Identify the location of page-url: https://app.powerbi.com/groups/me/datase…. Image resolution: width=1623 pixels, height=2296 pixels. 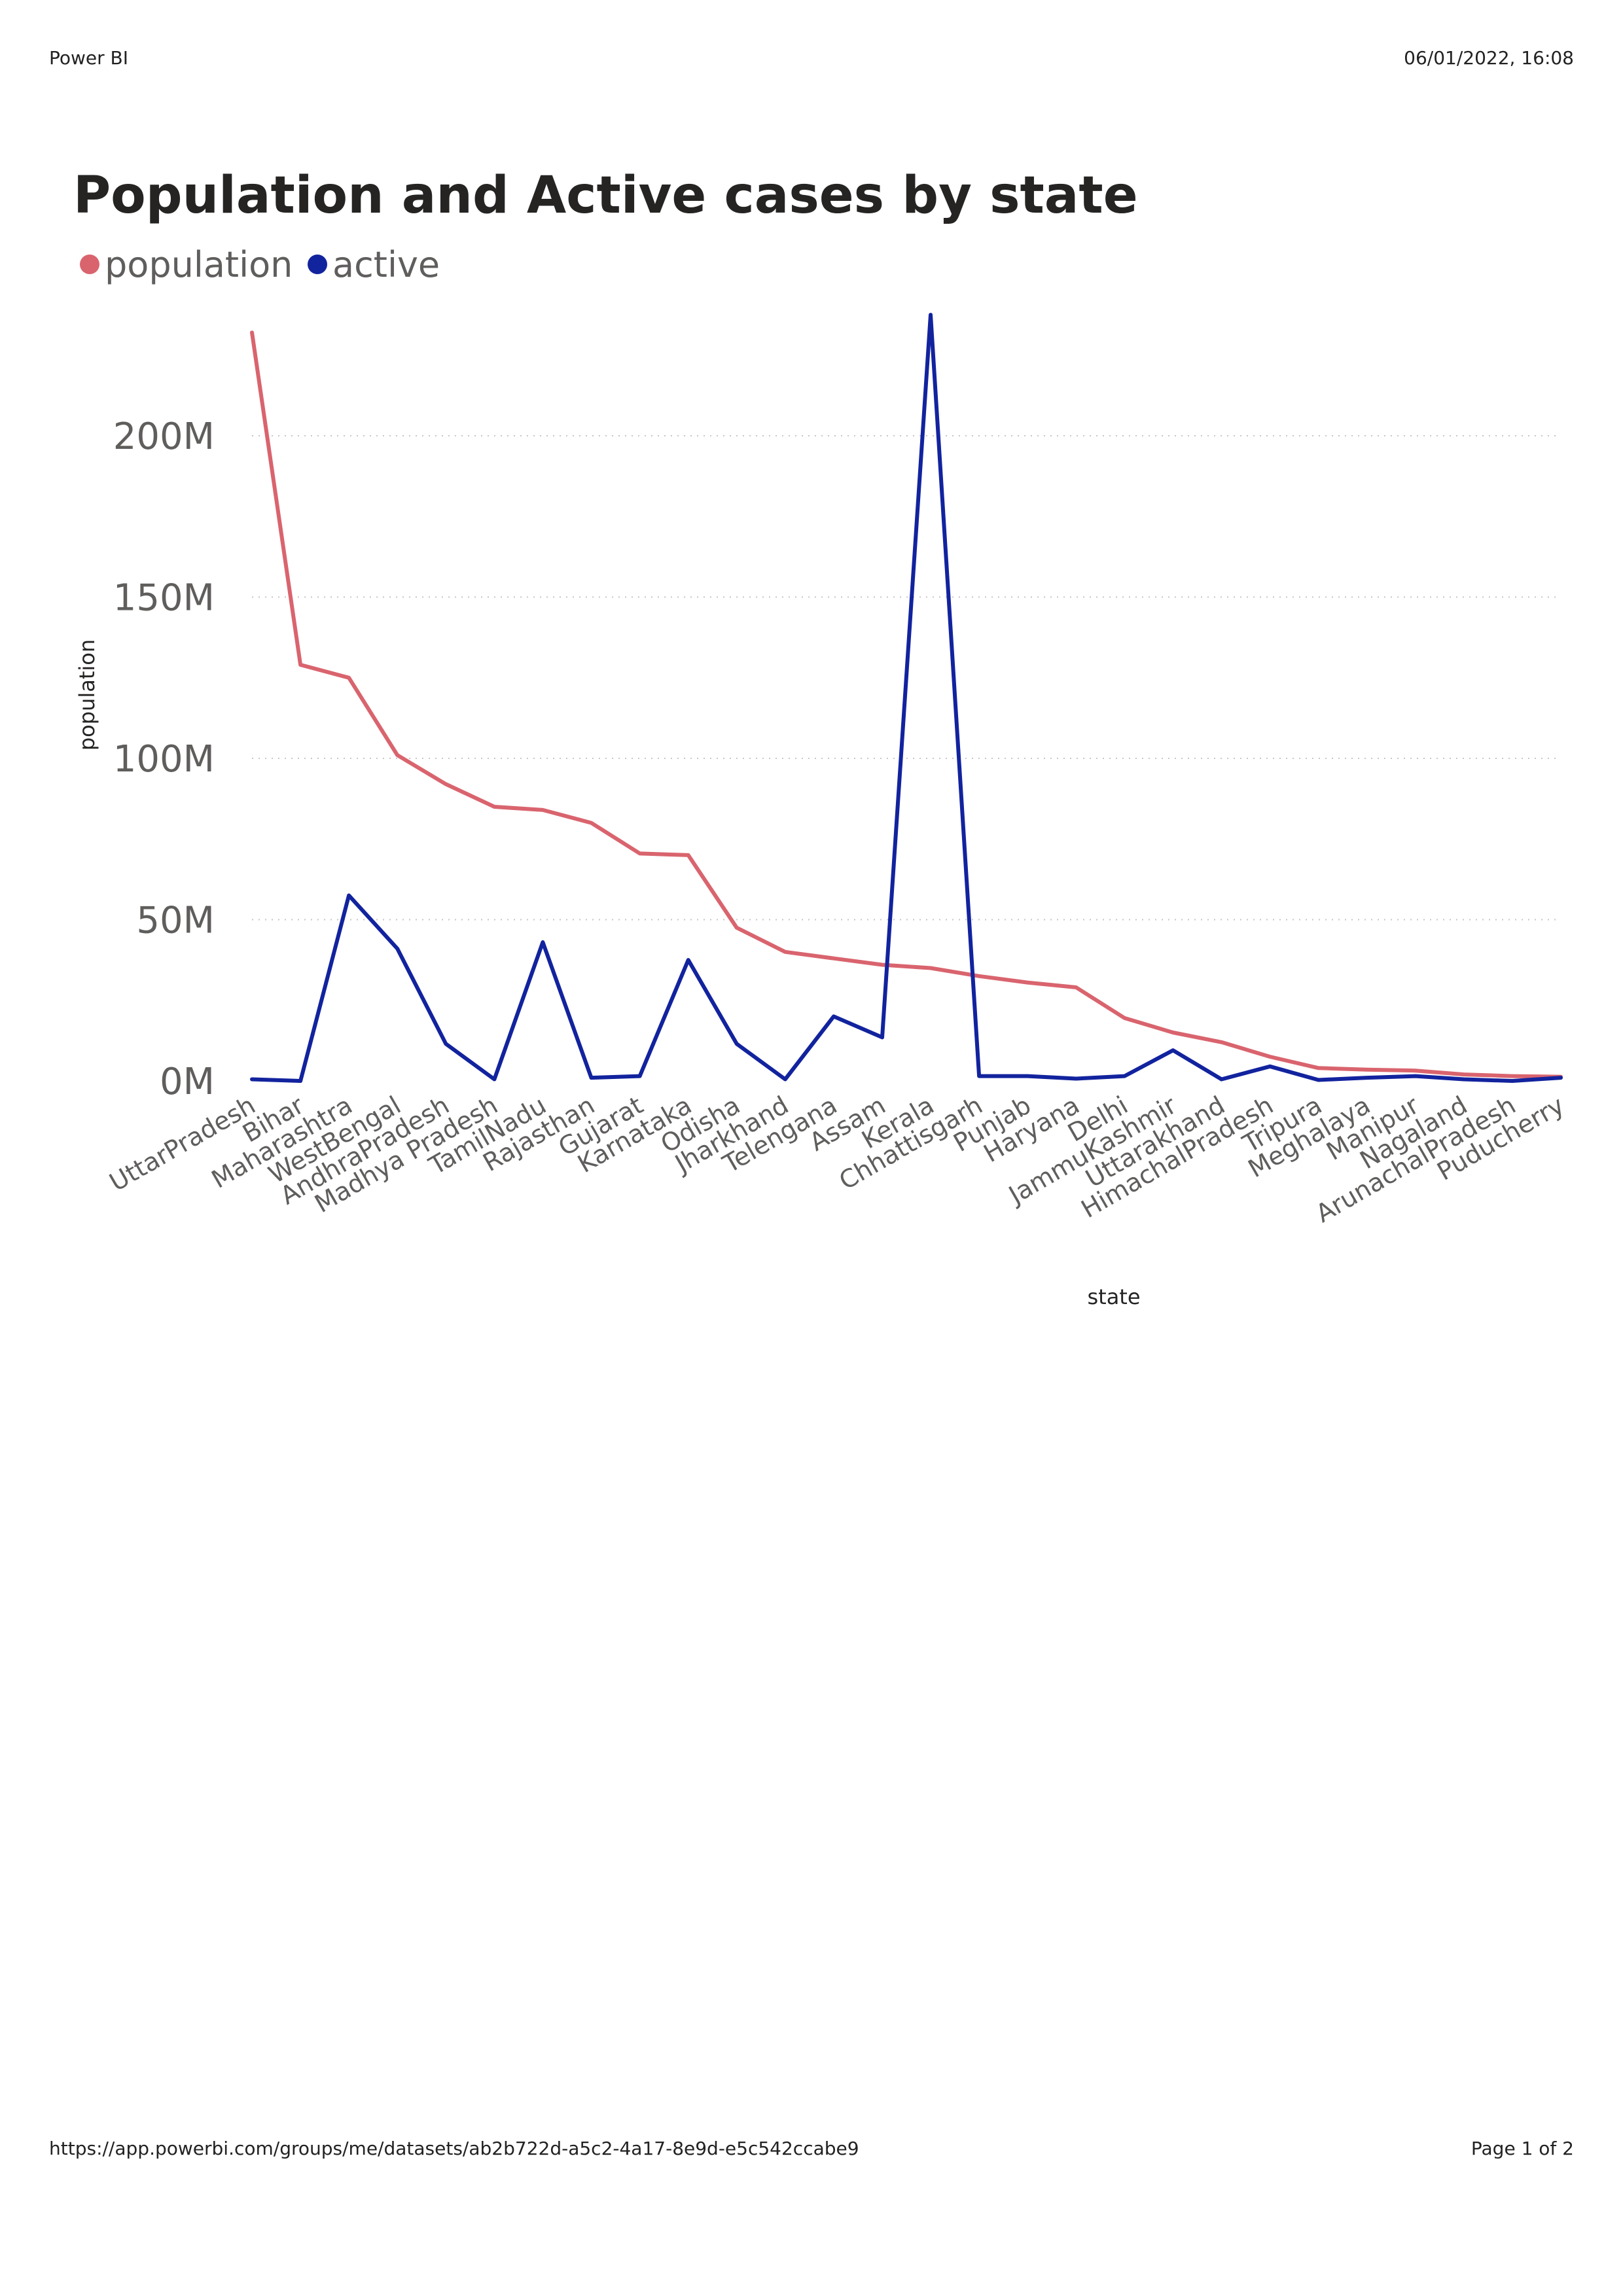
(454, 2148).